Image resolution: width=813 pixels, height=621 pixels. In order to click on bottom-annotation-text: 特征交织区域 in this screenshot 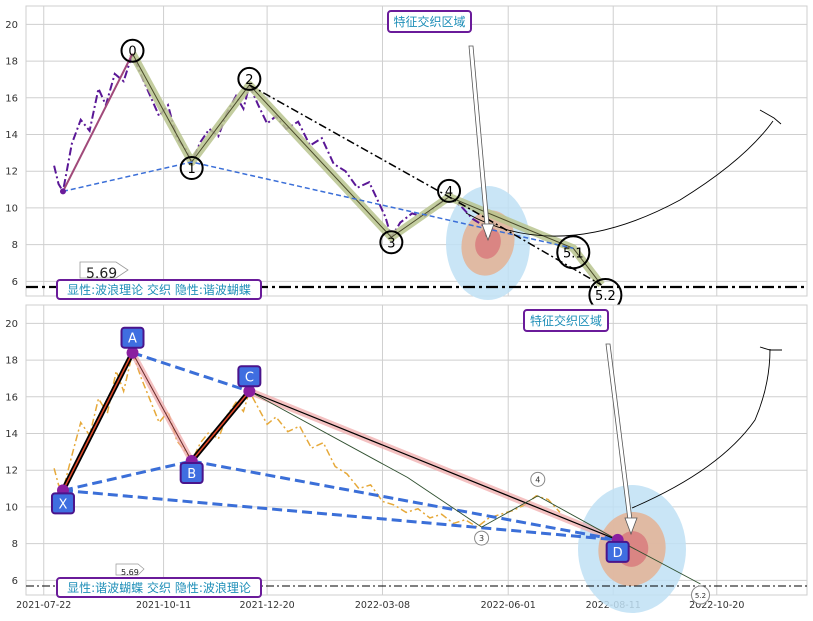, I will do `click(566, 320)`.